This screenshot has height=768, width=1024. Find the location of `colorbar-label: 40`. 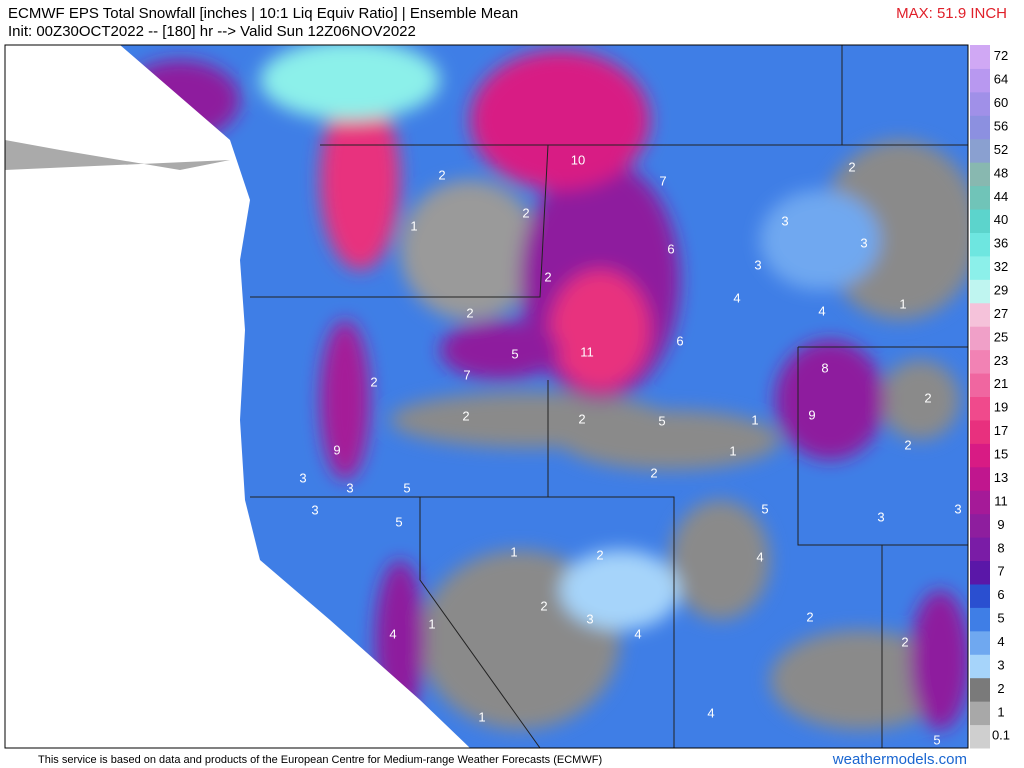

colorbar-label: 40 is located at coordinates (1001, 219).